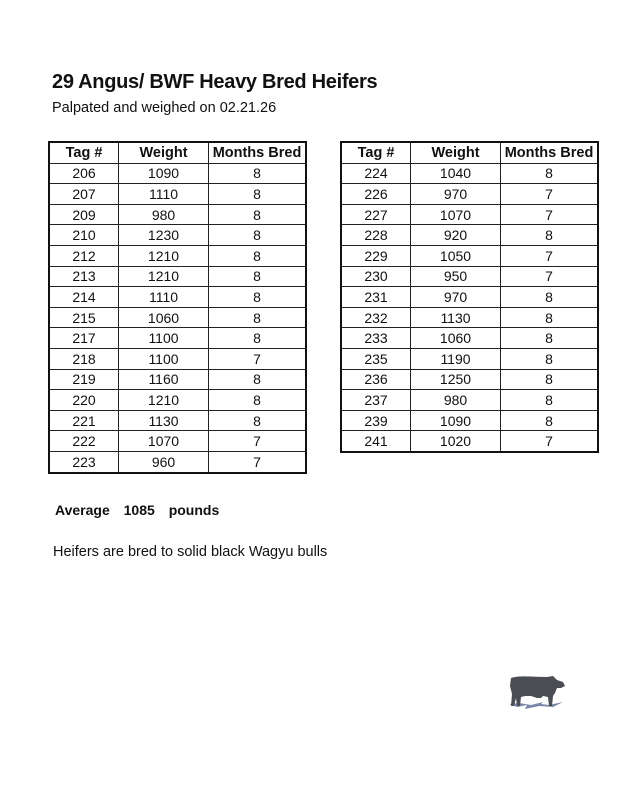 Image resolution: width=641 pixels, height=800 pixels. What do you see at coordinates (455, 358) in the screenshot?
I see `weight-cell: 1190` at bounding box center [455, 358].